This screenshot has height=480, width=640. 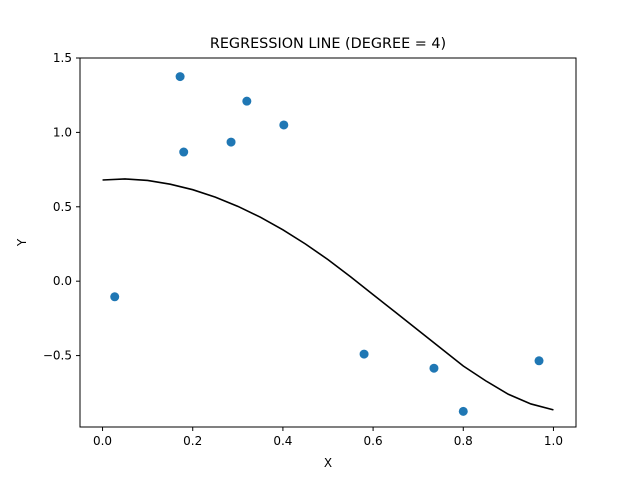 I want to click on y-axis: 1.5 1.0 0.5 0.0 −0.5, so click(x=61, y=207).